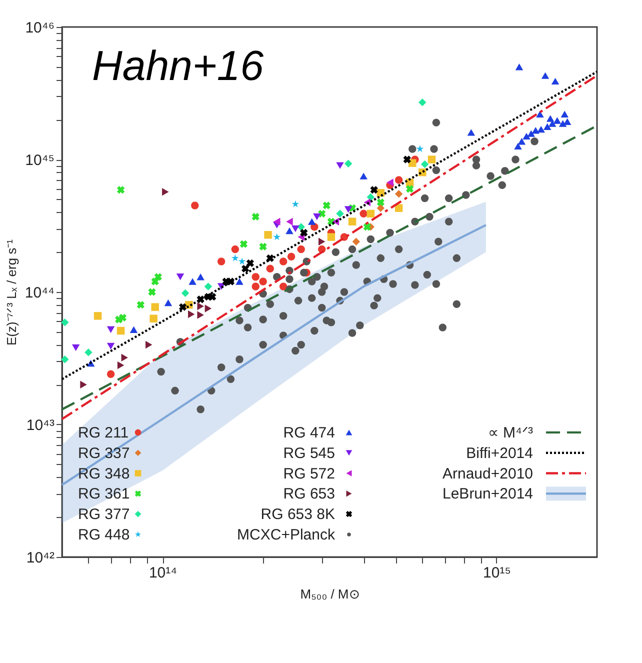 The height and width of the screenshot is (663, 642). I want to click on x-axis-title: M₅₀₀ / M⊙, so click(330, 594).